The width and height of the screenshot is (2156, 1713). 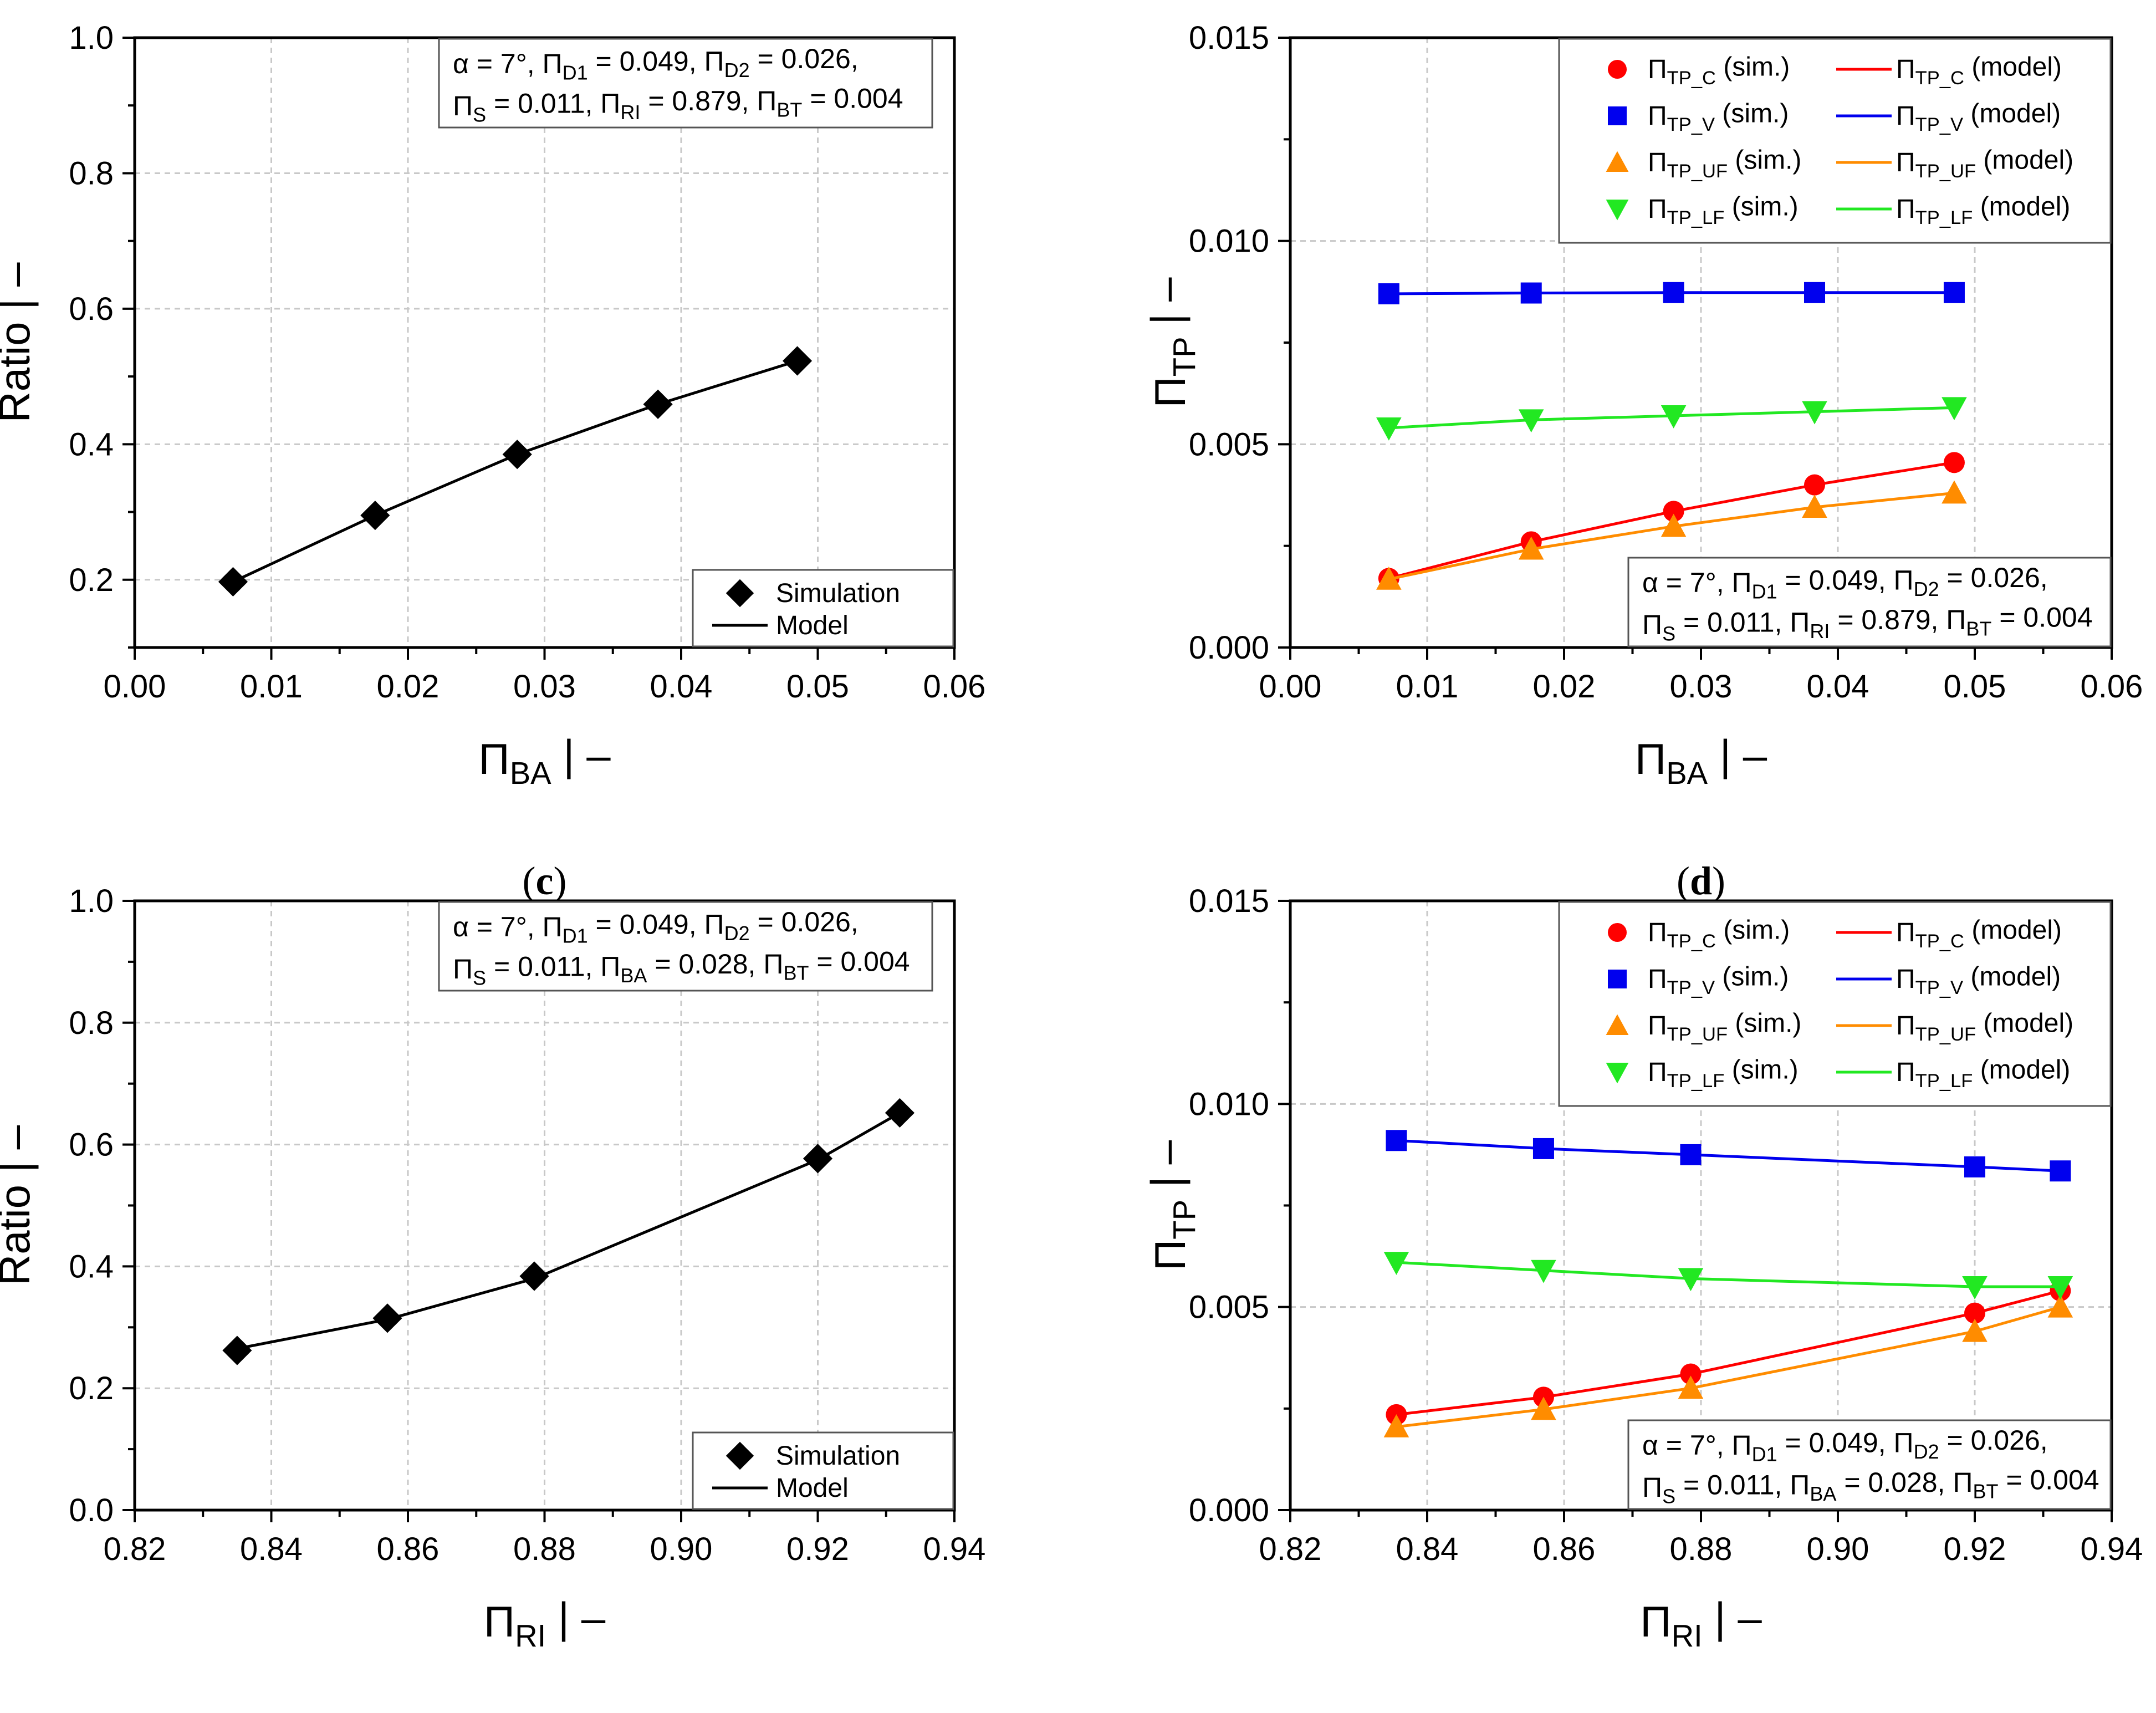 I want to click on y-tick-label: 0.8, so click(x=91, y=173).